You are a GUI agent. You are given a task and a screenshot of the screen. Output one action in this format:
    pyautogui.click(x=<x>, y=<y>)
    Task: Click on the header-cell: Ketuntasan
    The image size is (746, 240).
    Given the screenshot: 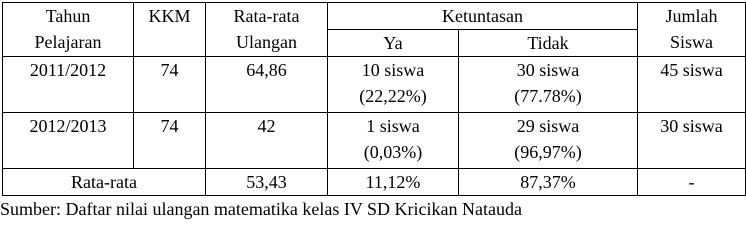 What is the action you would take?
    pyautogui.click(x=482, y=16)
    